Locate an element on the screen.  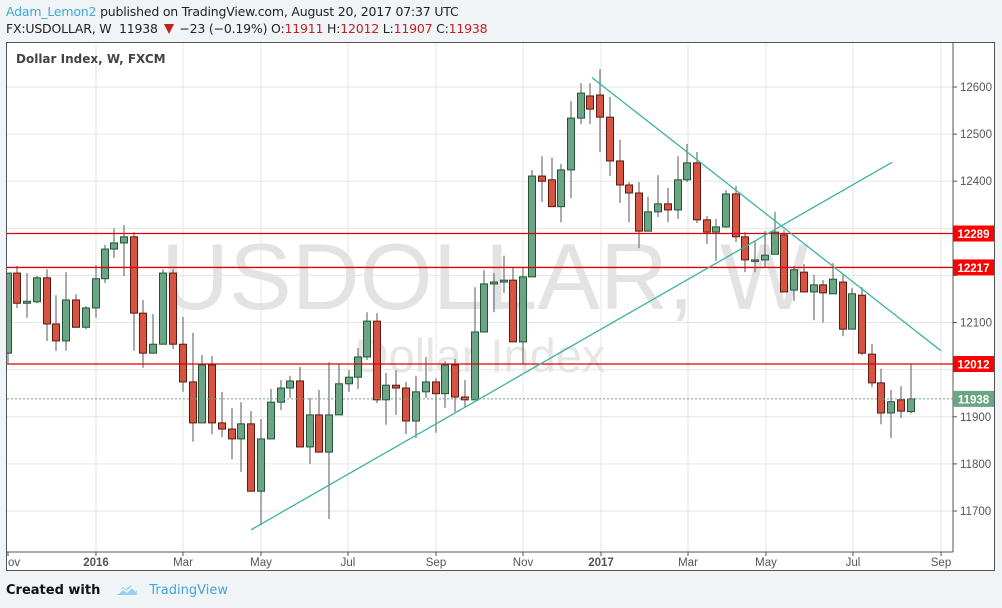
tradingview-link: TradingView is located at coordinates (188, 590).